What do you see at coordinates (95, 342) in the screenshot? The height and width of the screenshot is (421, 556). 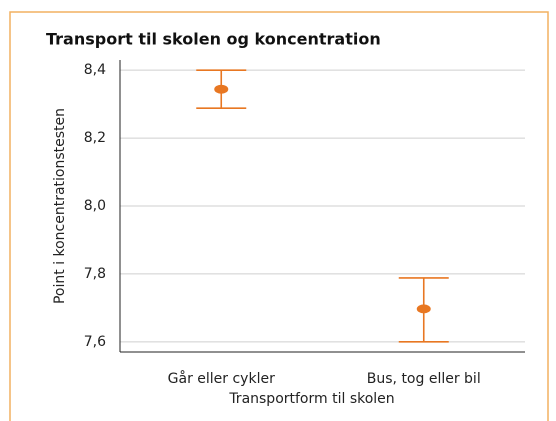 I see `y-tick-label: 7,6` at bounding box center [95, 342].